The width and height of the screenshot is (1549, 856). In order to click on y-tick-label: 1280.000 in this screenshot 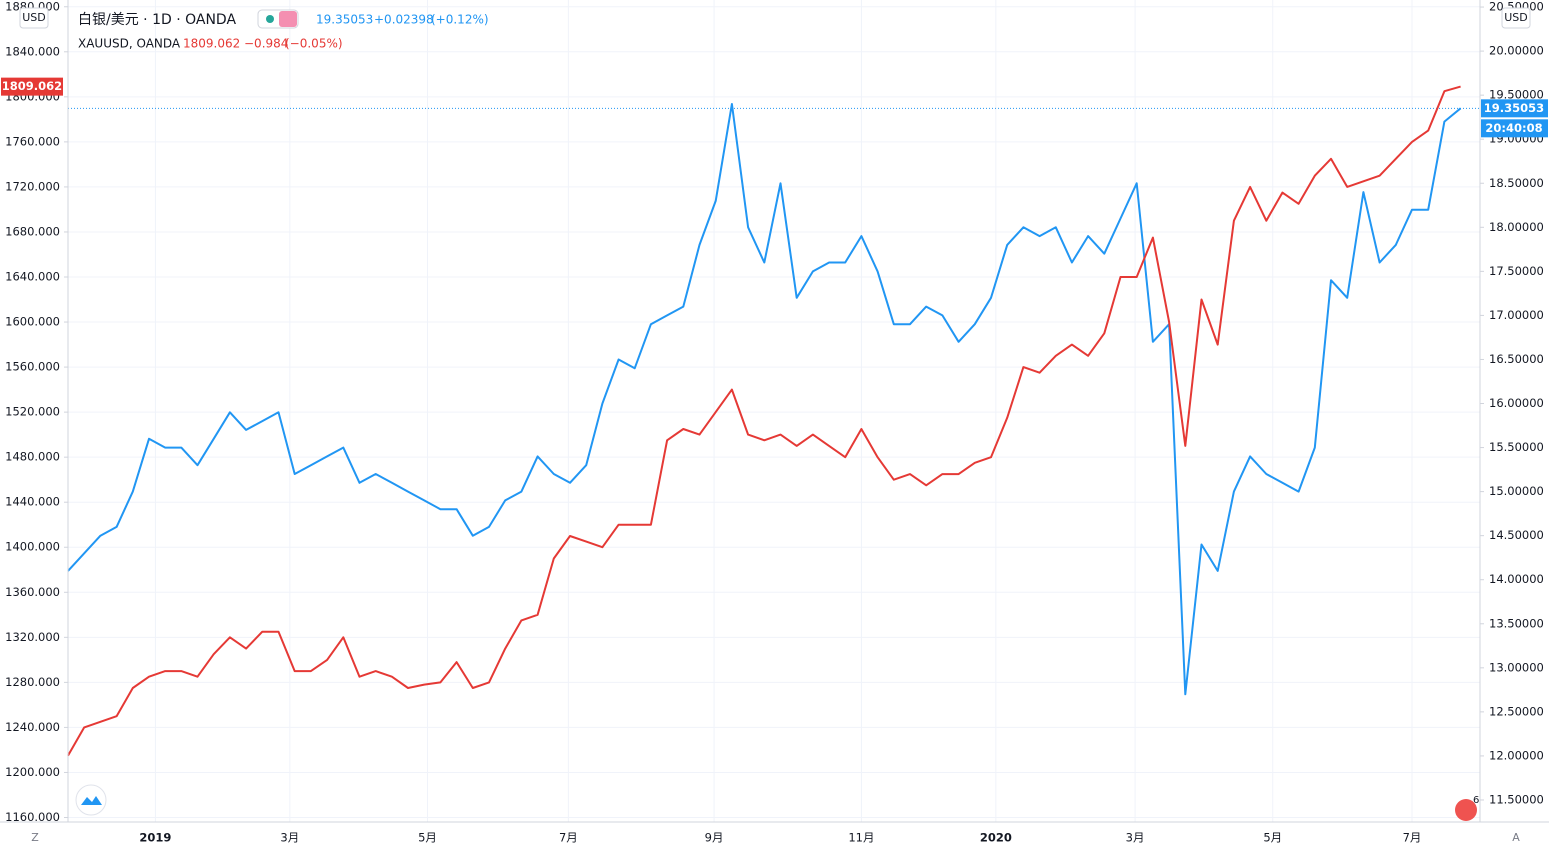, I will do `click(32, 682)`.